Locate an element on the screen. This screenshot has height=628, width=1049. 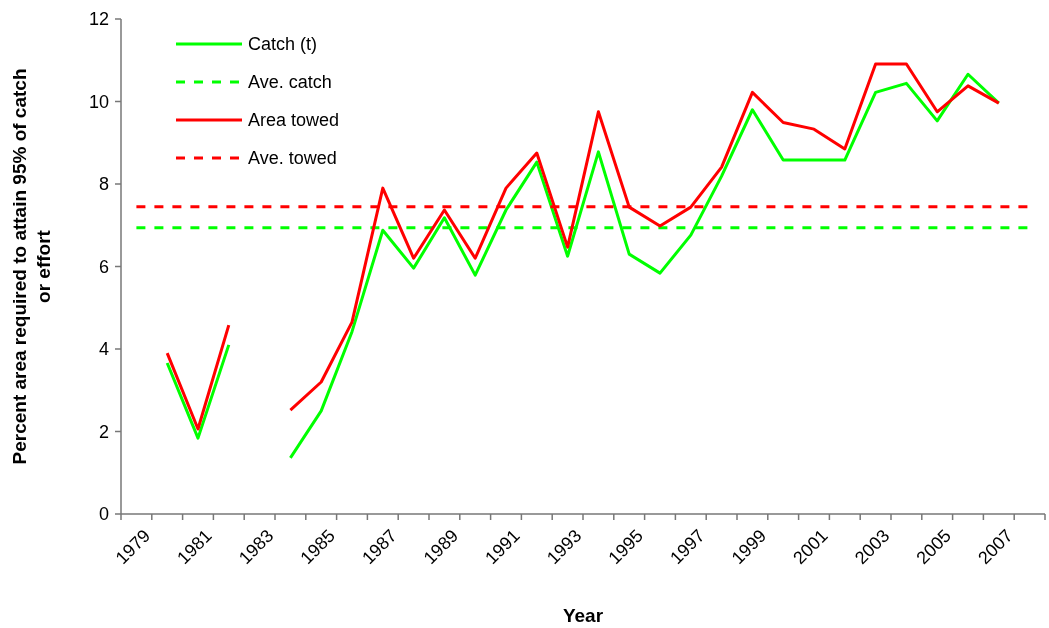
y-tick-label: 4 is located at coordinates (103, 349).